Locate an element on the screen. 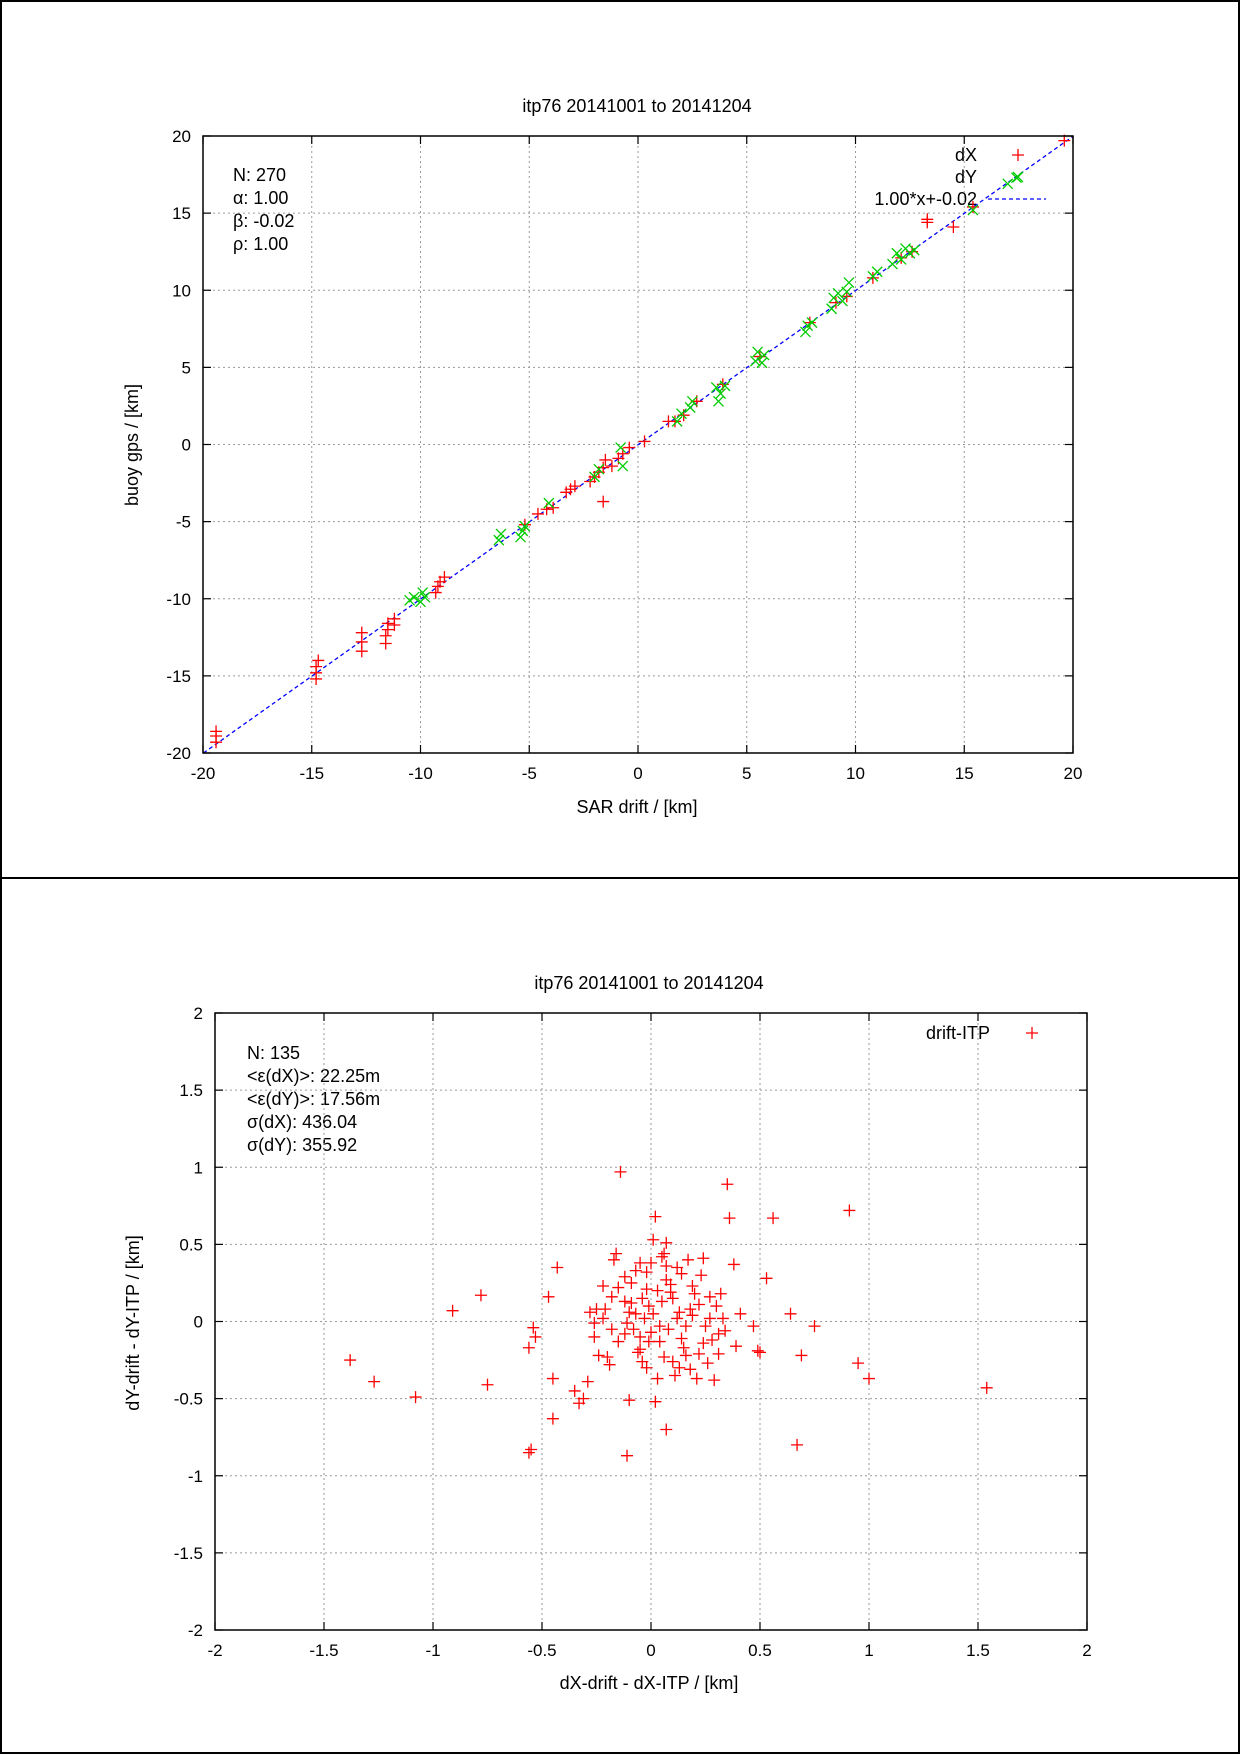  chart2-xtick-label: -1 is located at coordinates (432, 1650).